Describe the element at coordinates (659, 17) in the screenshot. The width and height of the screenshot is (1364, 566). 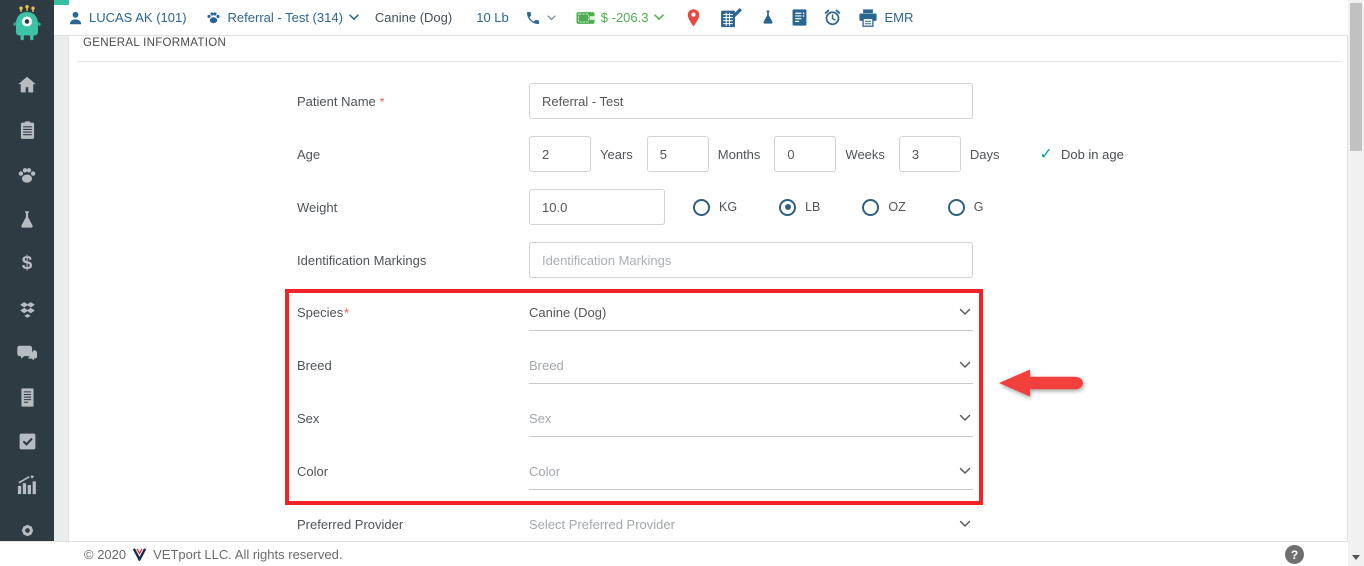
I see `balance-chevron-down-icon` at that location.